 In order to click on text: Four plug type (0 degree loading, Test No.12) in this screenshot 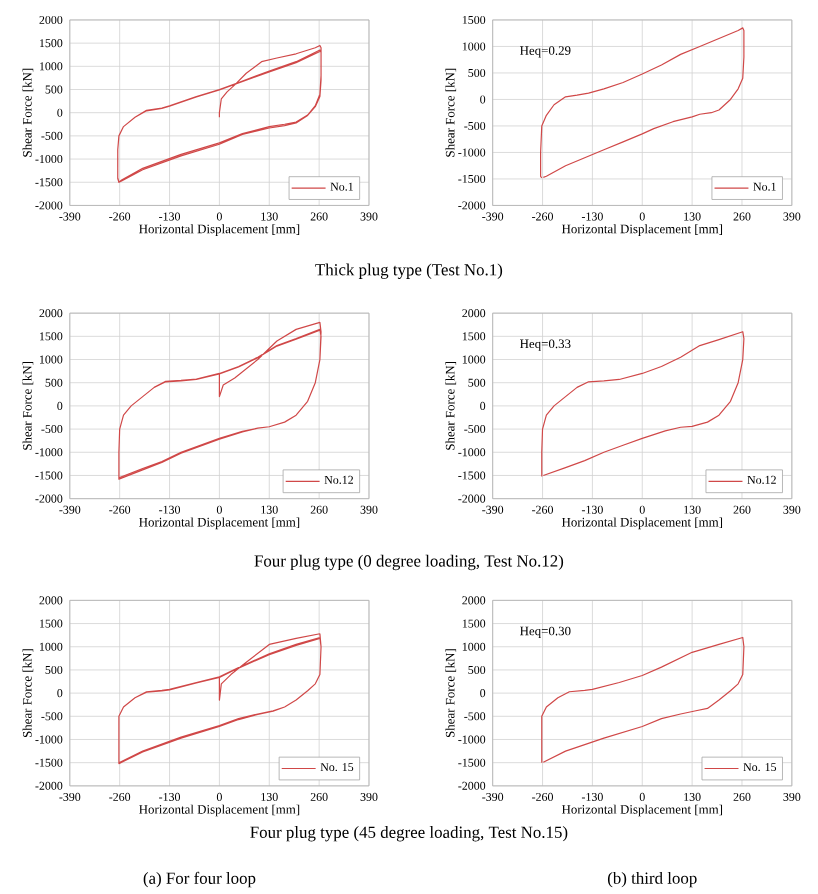, I will do `click(409, 562)`.